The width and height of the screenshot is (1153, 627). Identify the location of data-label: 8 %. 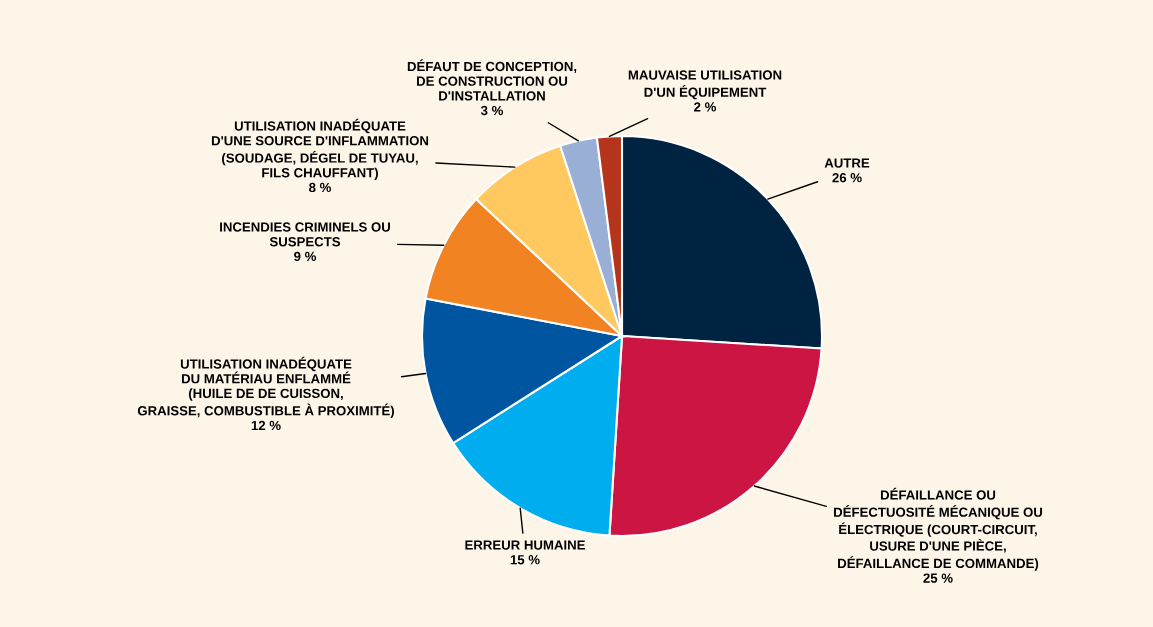
(320, 187).